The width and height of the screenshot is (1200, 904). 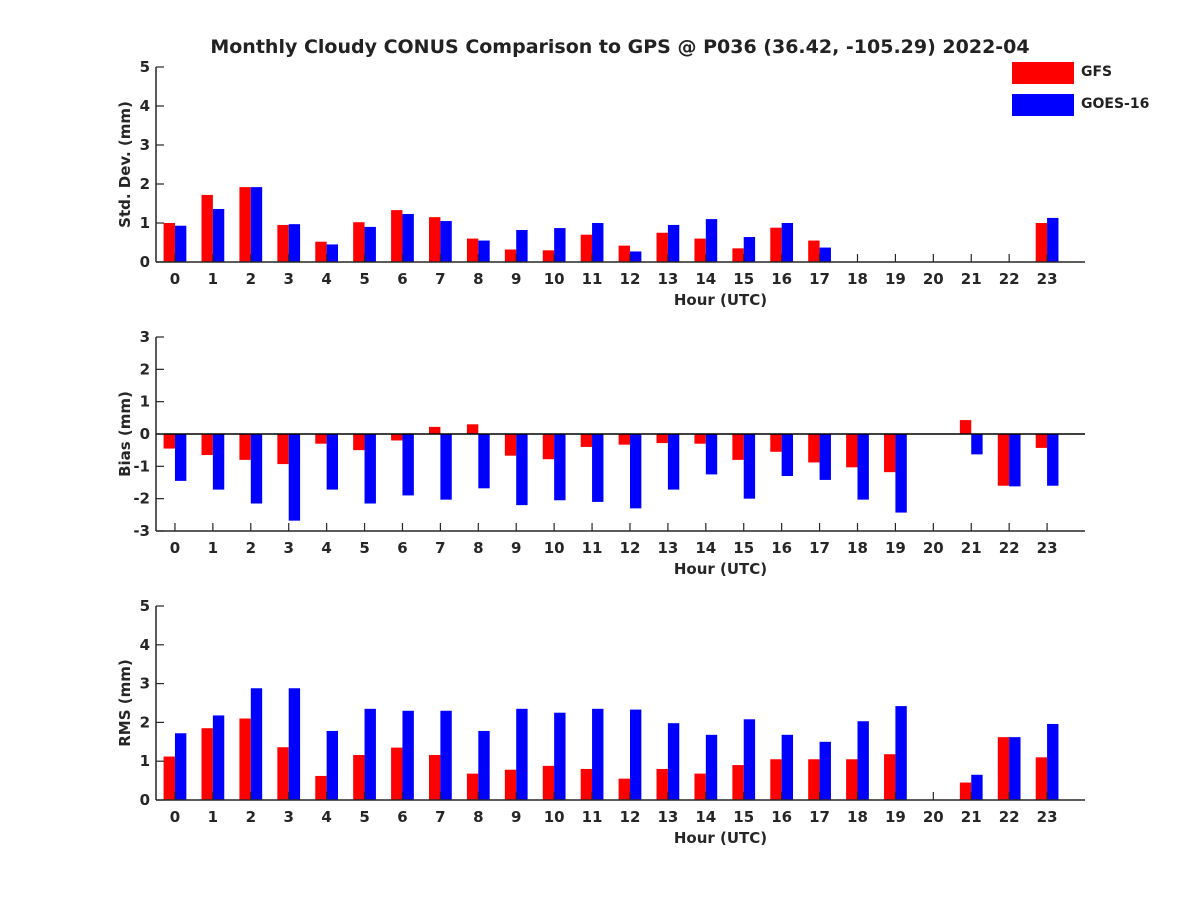 What do you see at coordinates (781, 548) in the screenshot?
I see `x-tick-label: 16` at bounding box center [781, 548].